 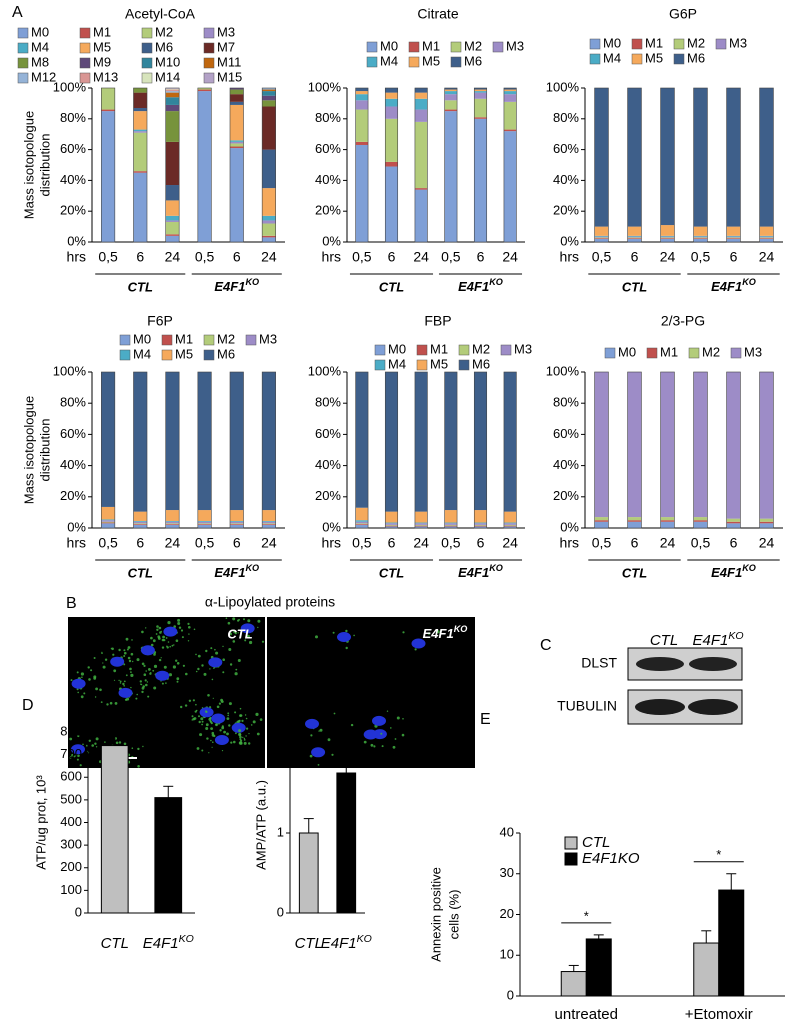 What do you see at coordinates (73, 148) in the screenshot?
I see `y-tick-label: 60%` at bounding box center [73, 148].